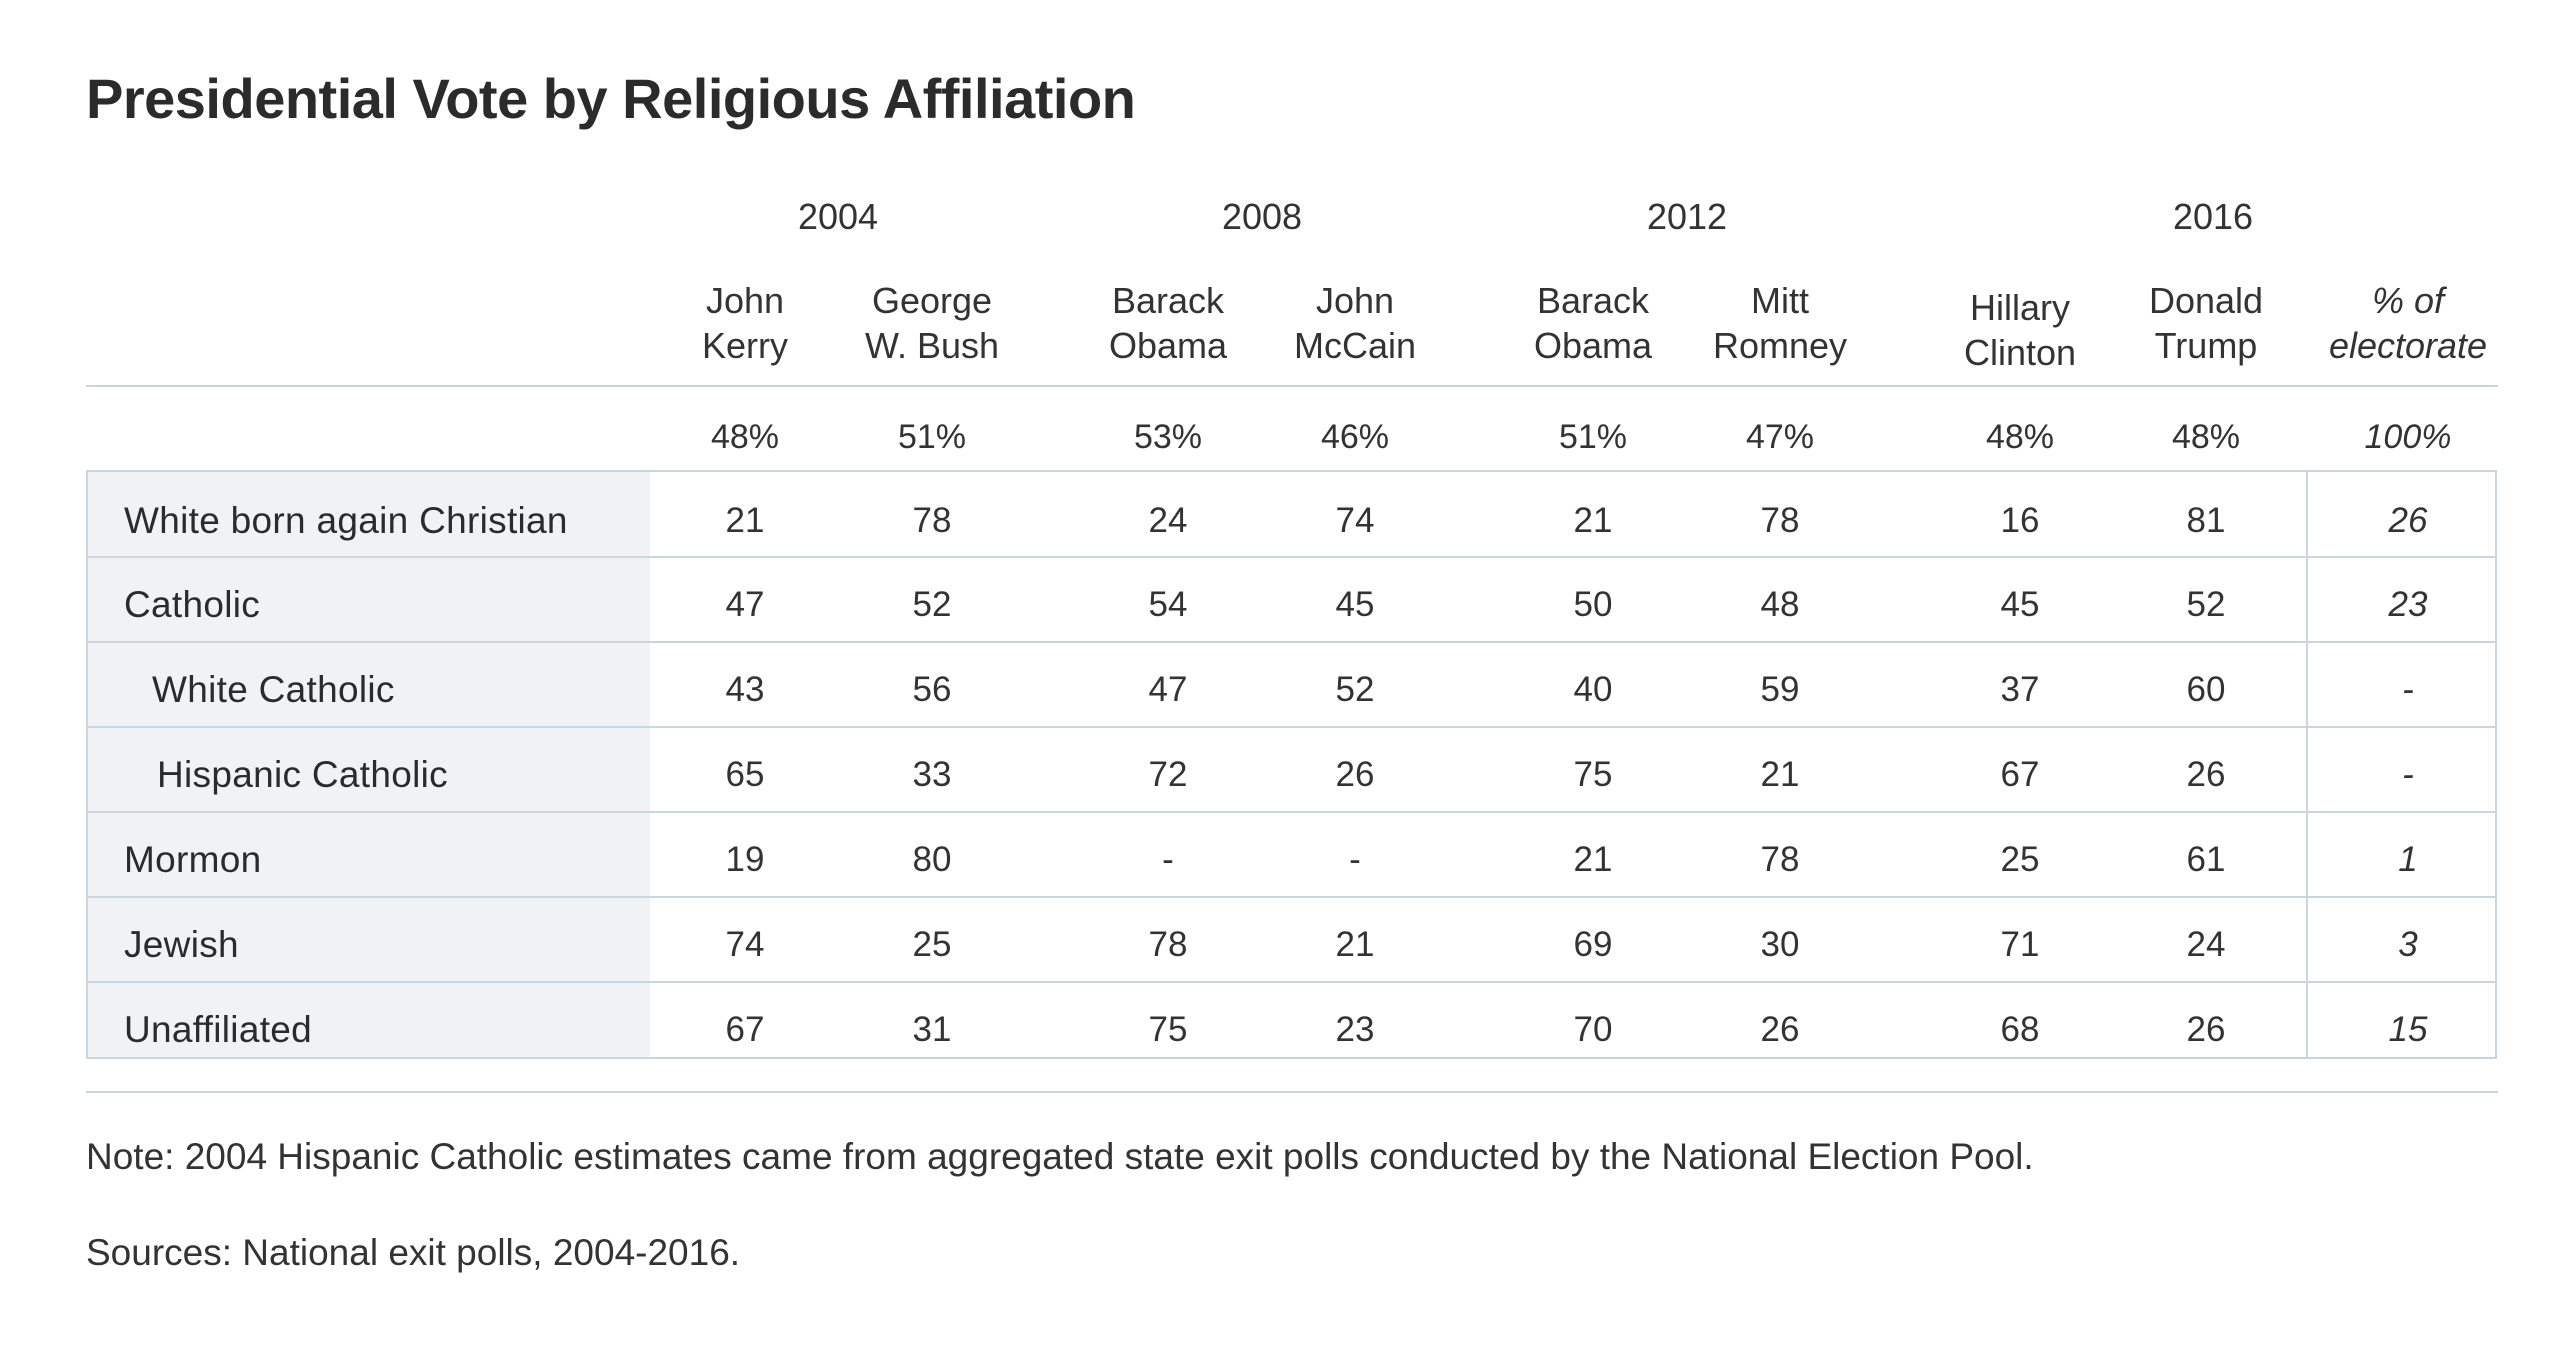 Image resolution: width=2550 pixels, height=1360 pixels. Describe the element at coordinates (1355, 437) in the screenshot. I see `total-mccain: 46%` at that location.